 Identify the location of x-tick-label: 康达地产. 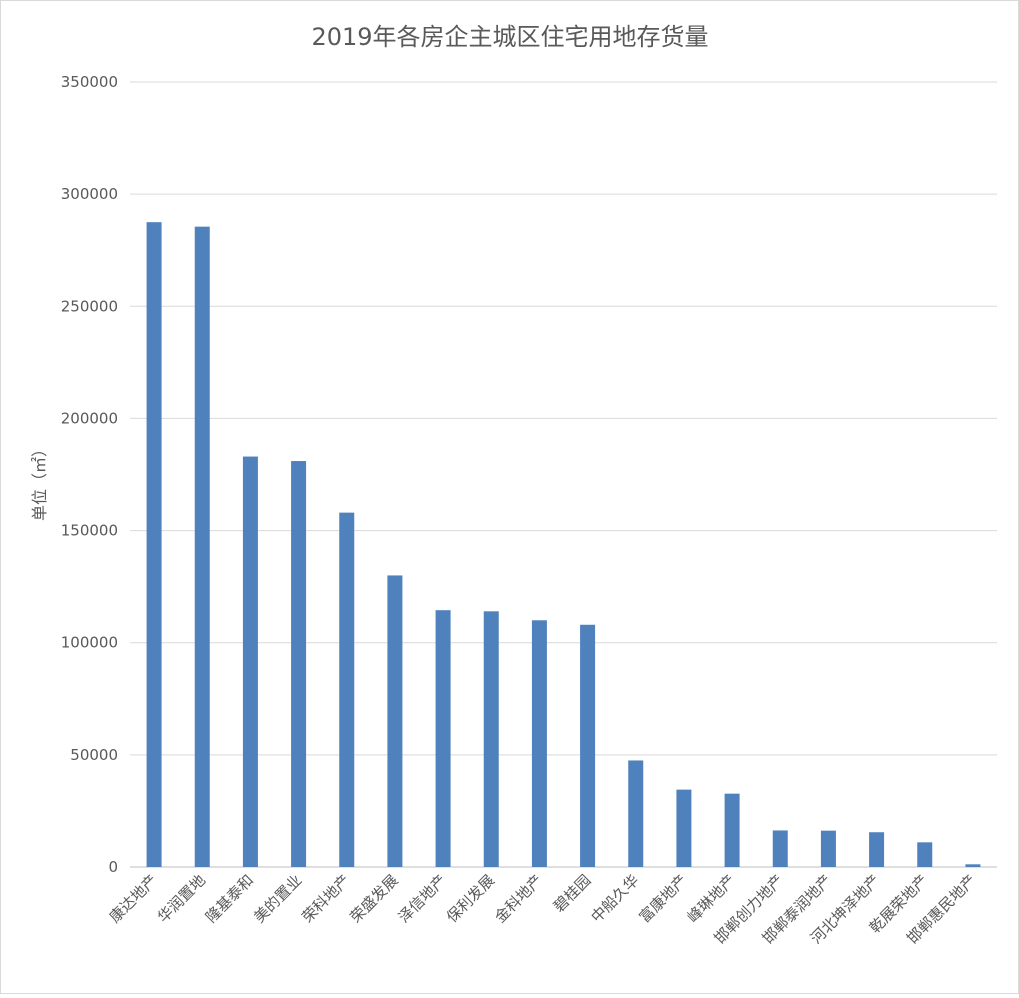
(133, 898).